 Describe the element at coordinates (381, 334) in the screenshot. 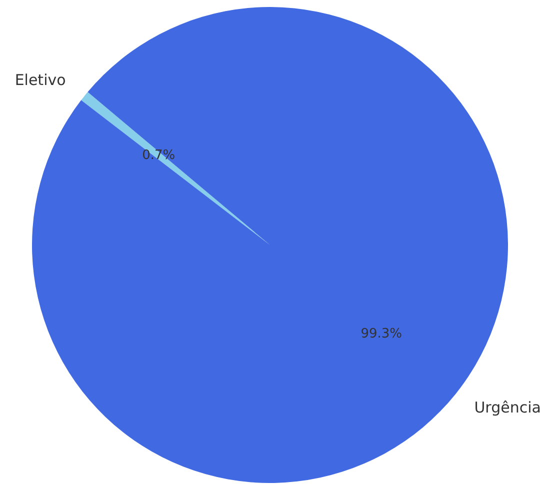

I see `data-label: 99.3%` at that location.